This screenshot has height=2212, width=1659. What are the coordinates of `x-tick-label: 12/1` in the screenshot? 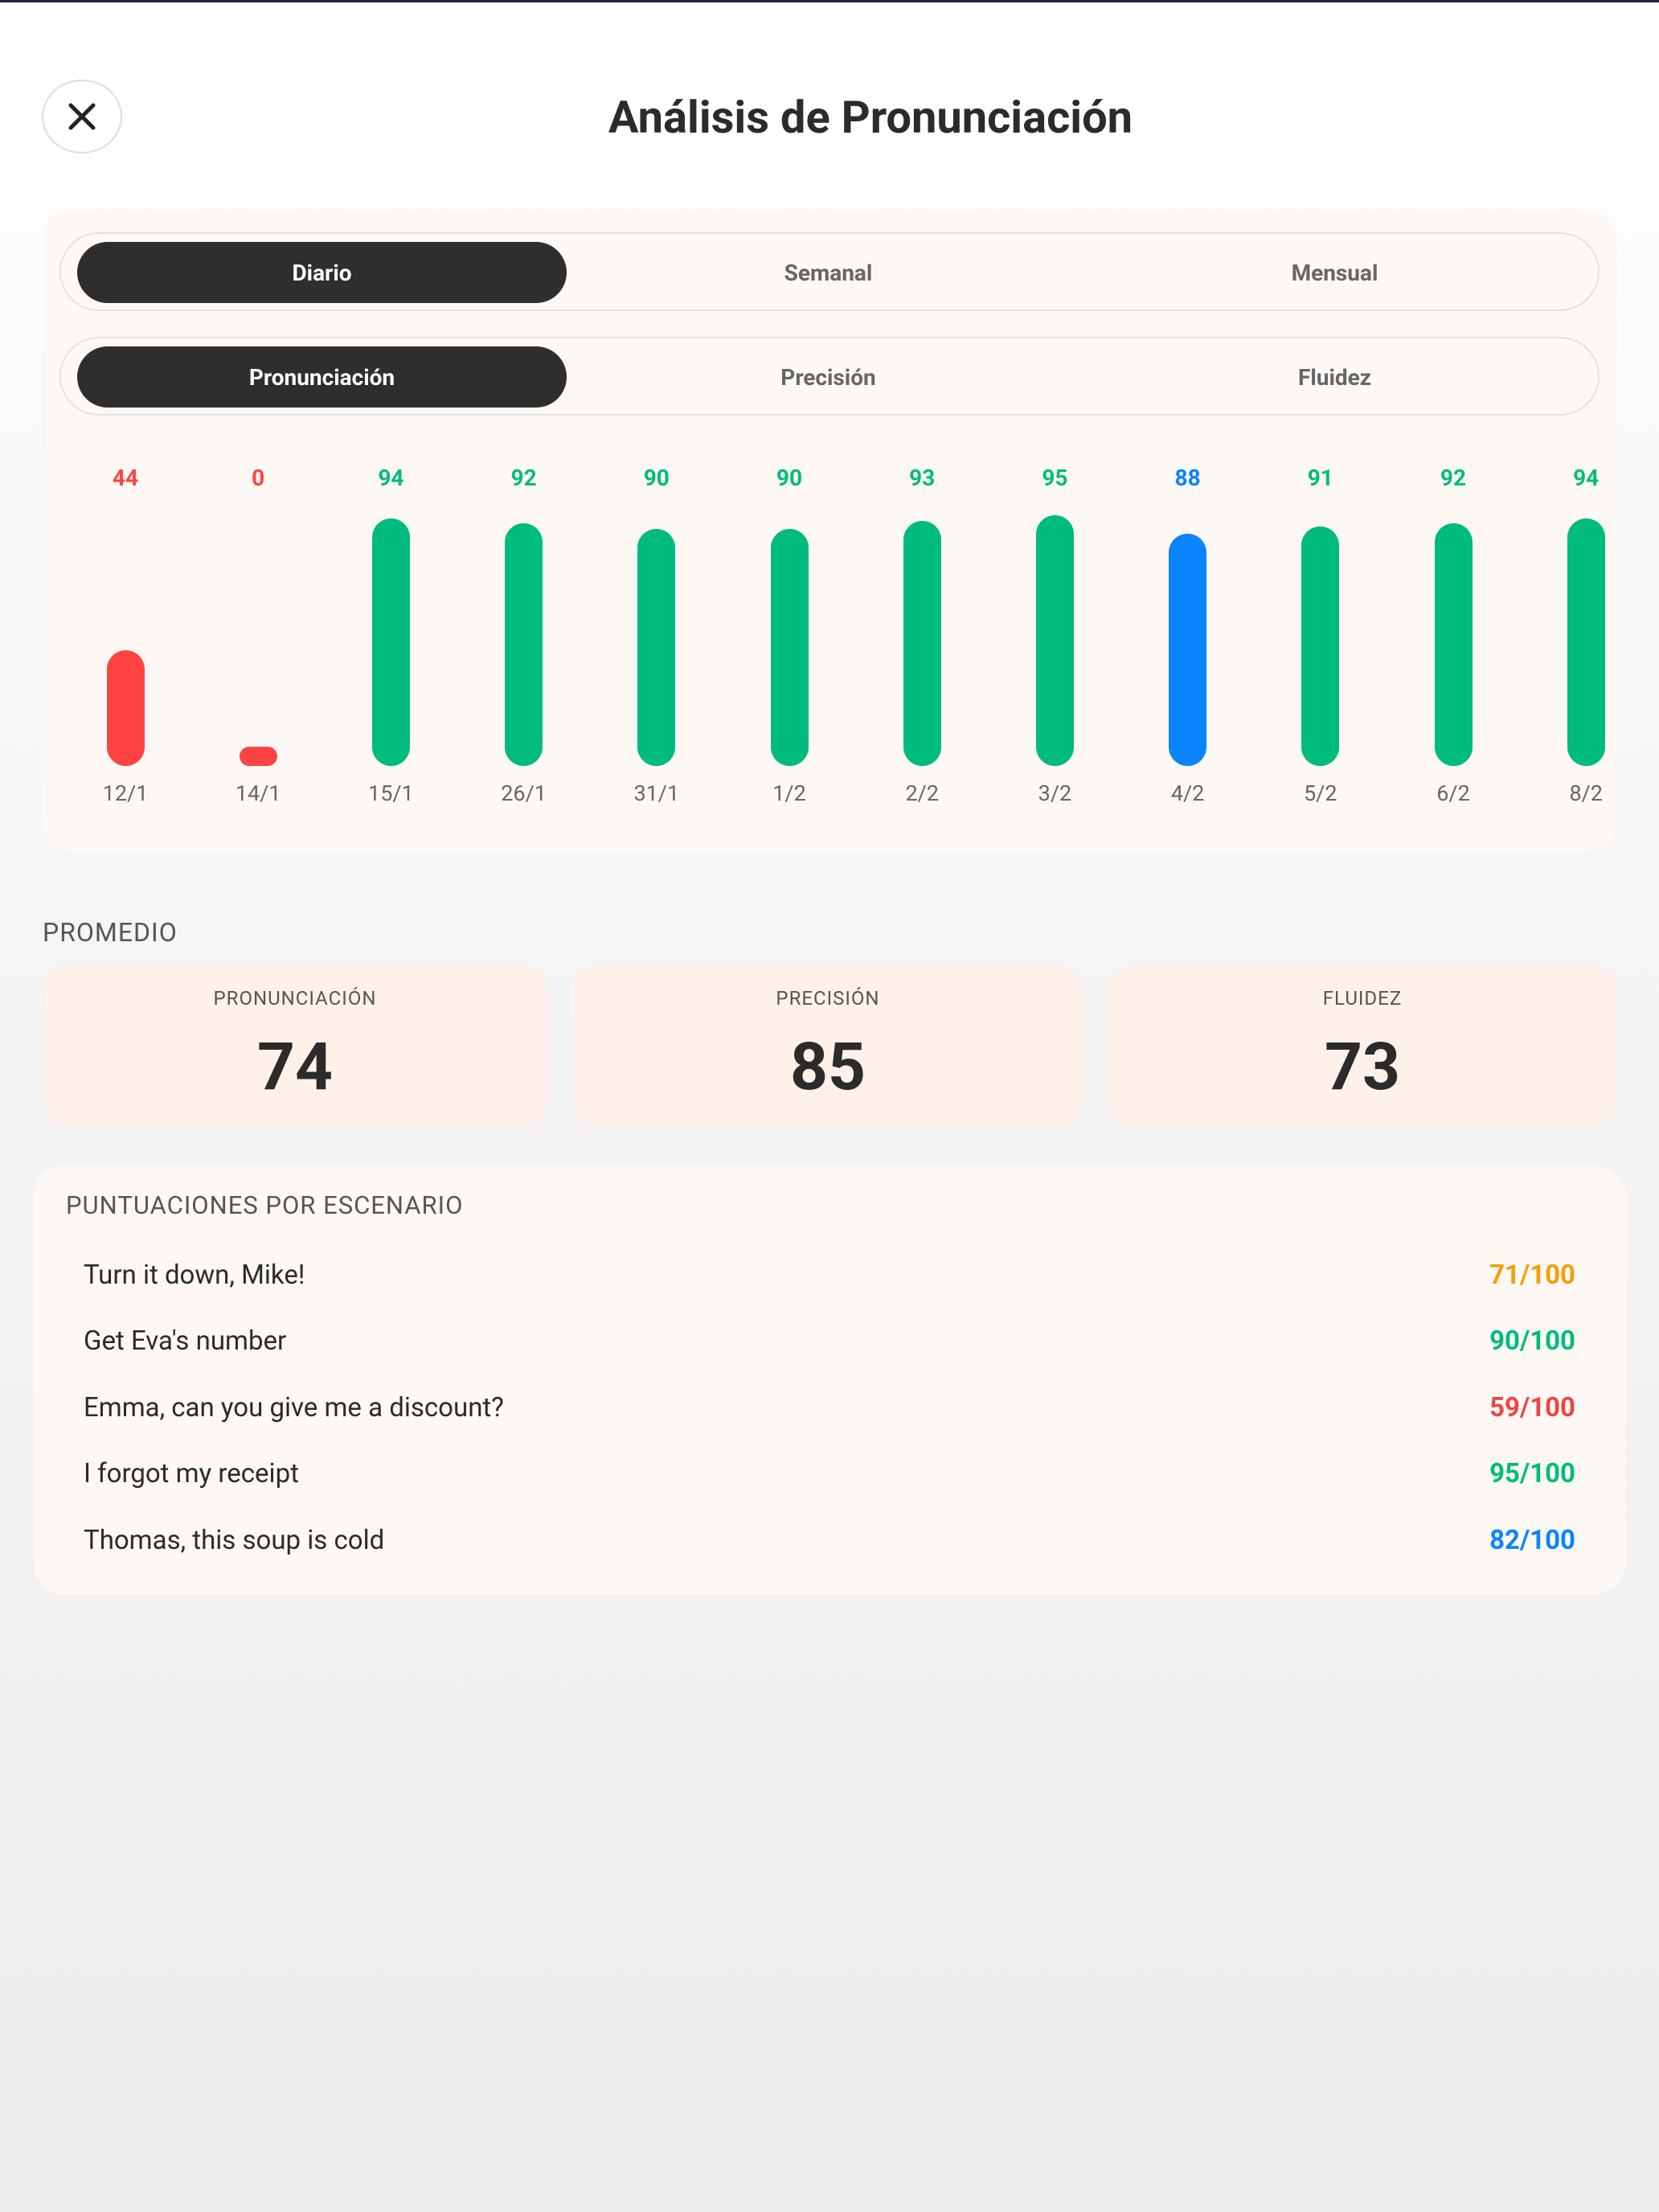 It's located at (125, 793).